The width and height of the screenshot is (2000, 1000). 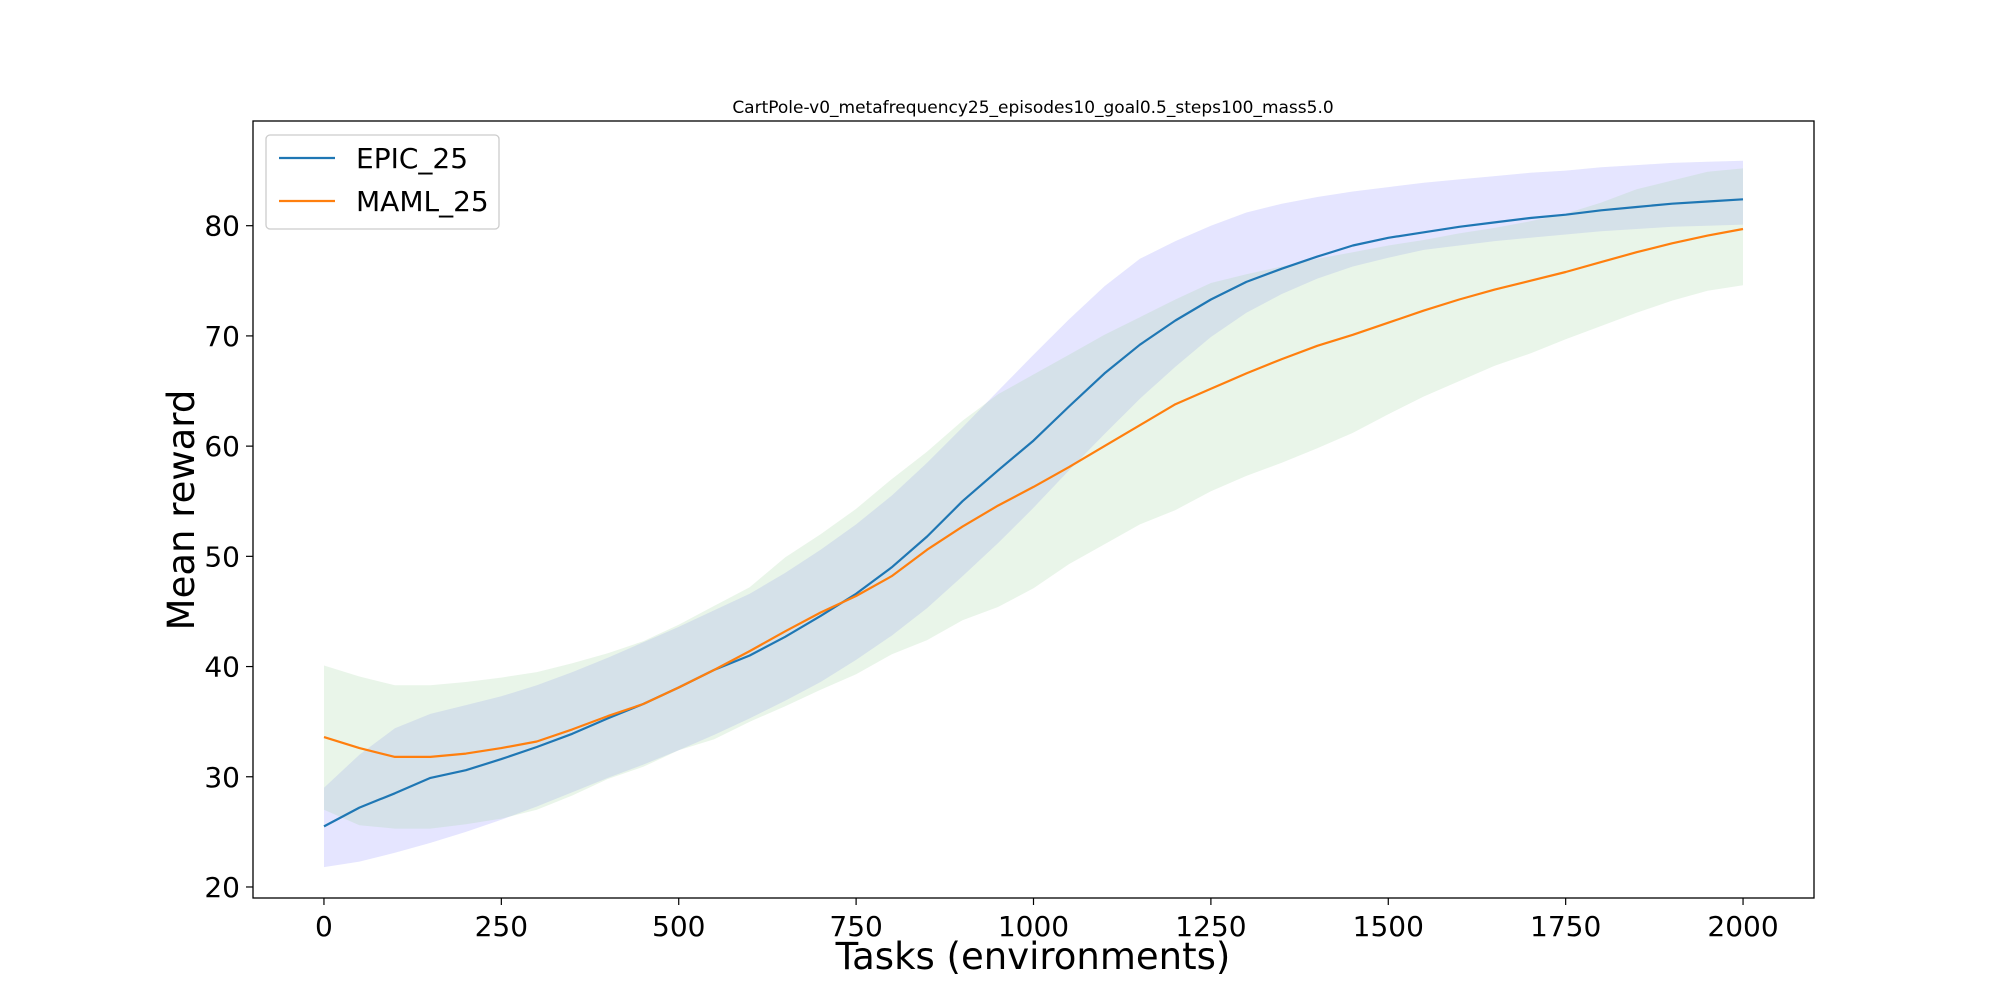 What do you see at coordinates (222, 887) in the screenshot?
I see `y-tick-label: 20` at bounding box center [222, 887].